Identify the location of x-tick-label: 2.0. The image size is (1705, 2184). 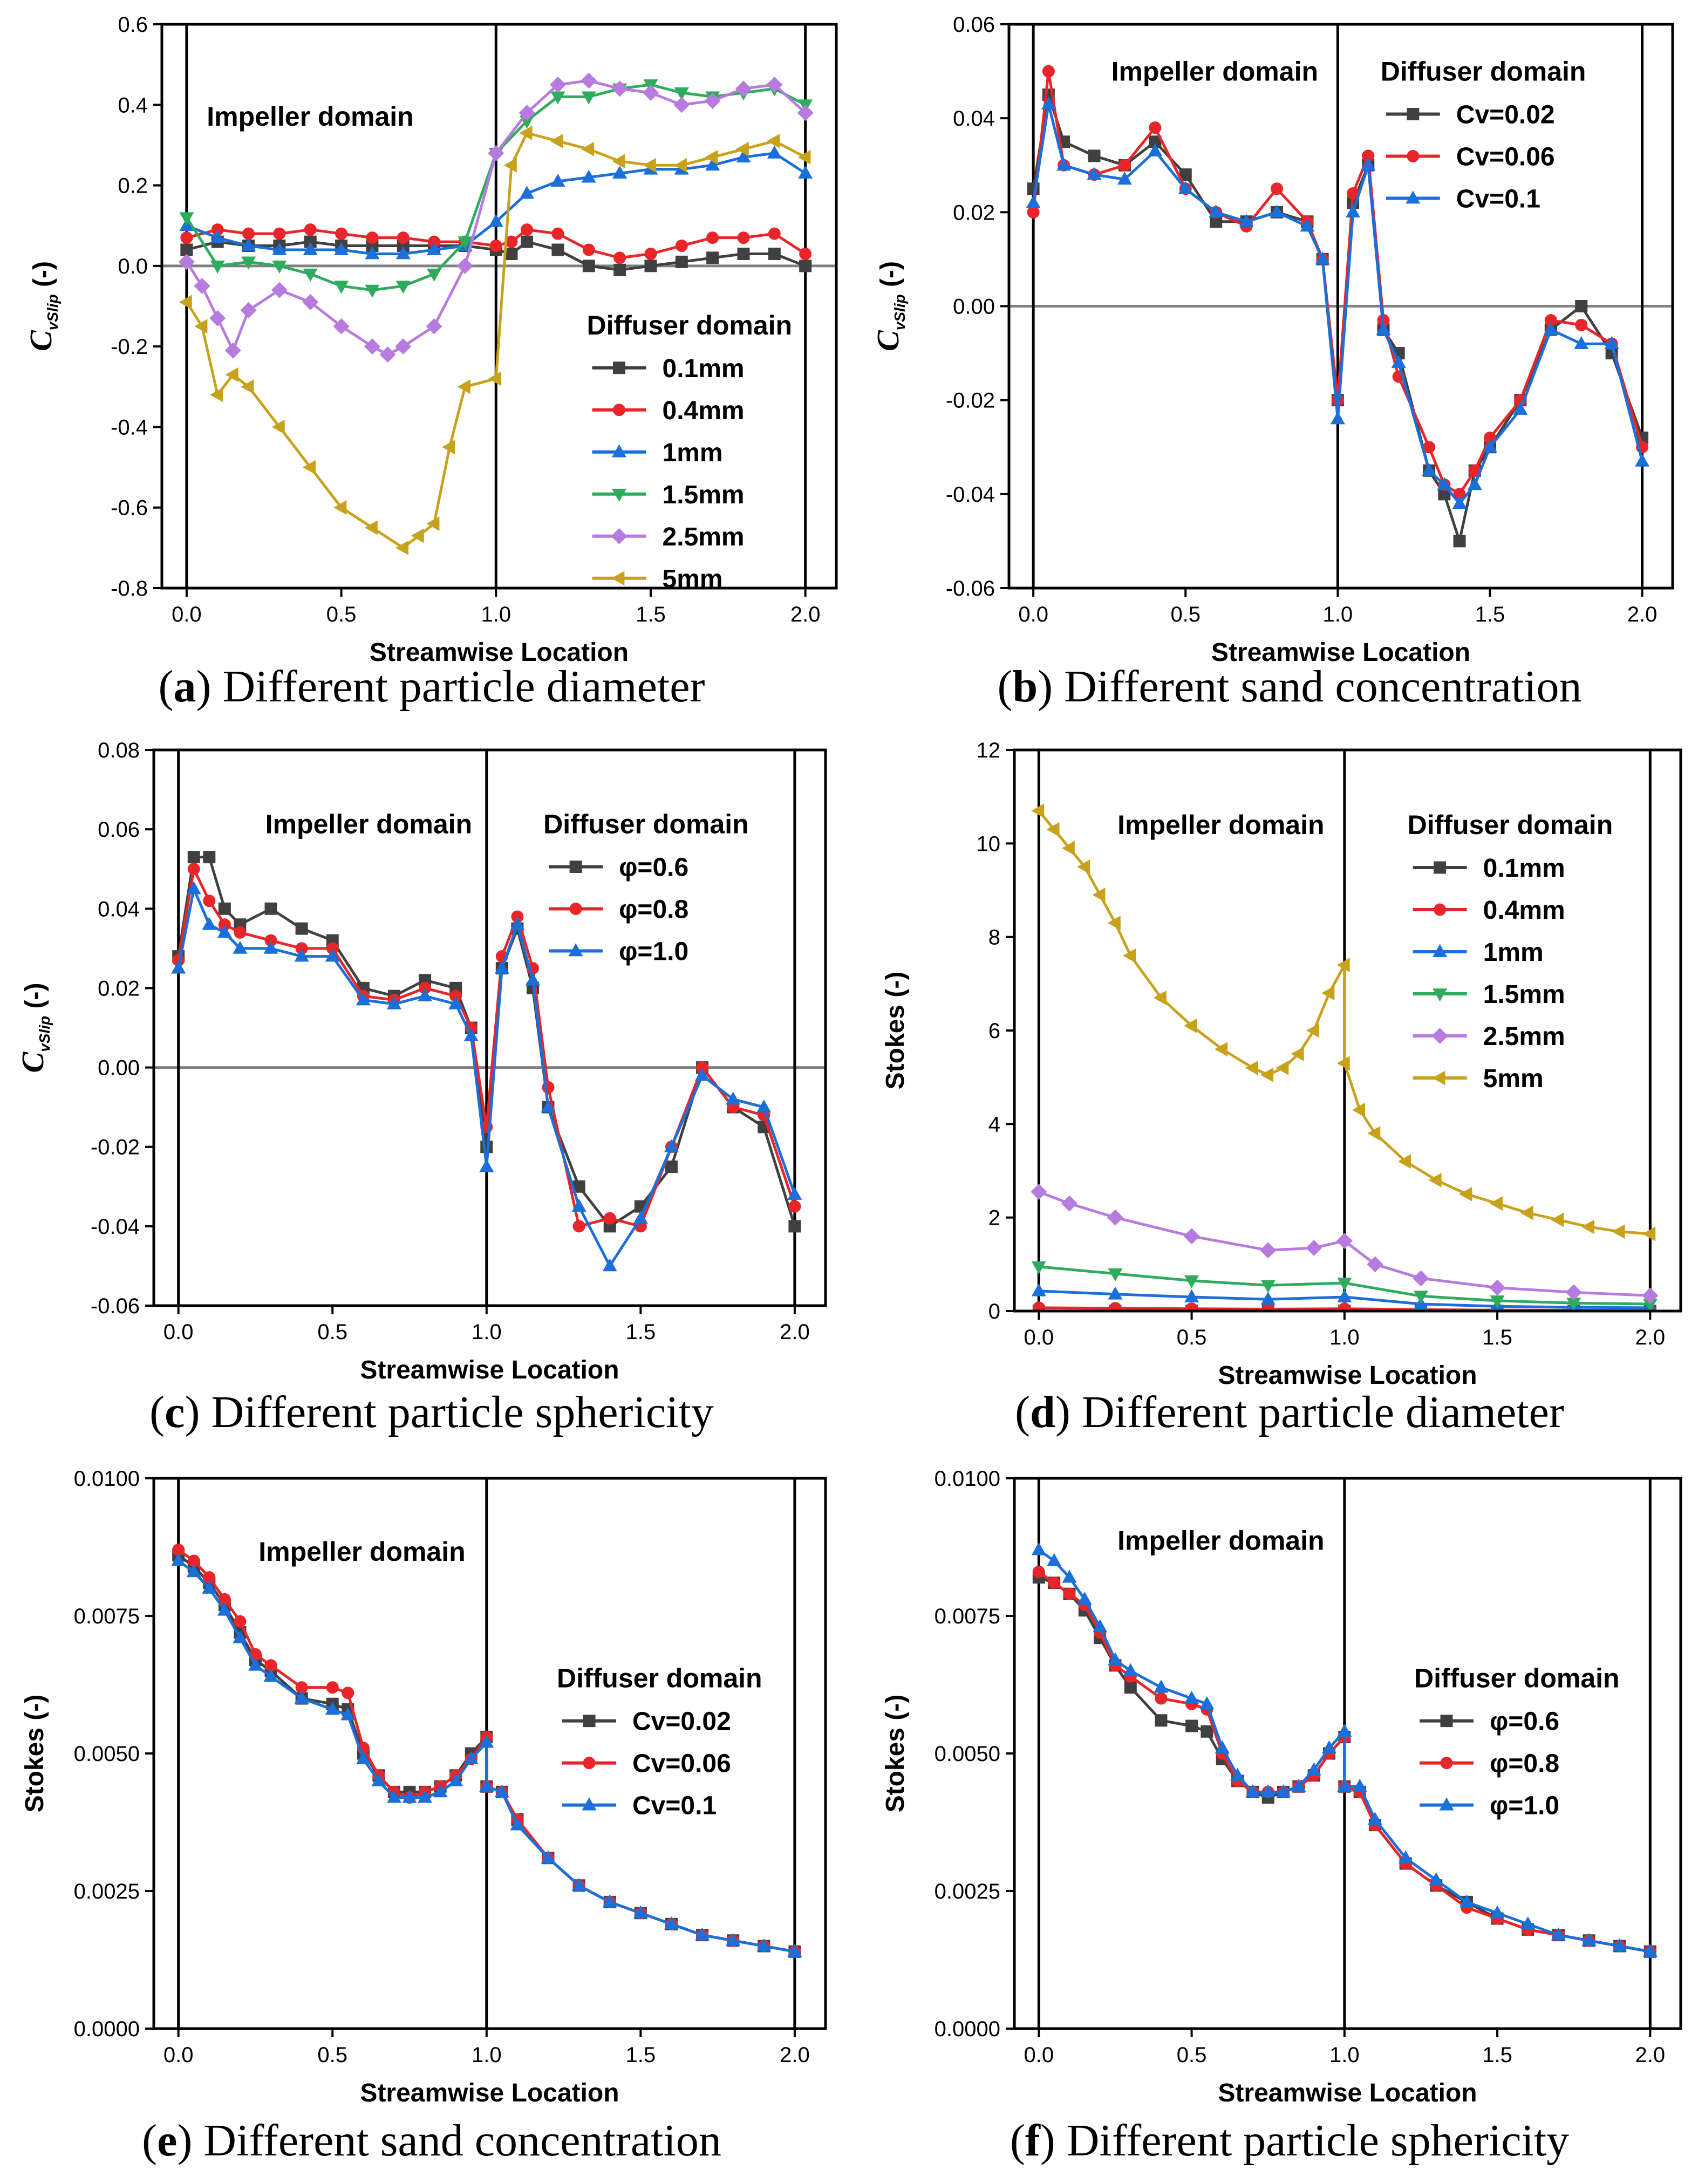
(1650, 1337).